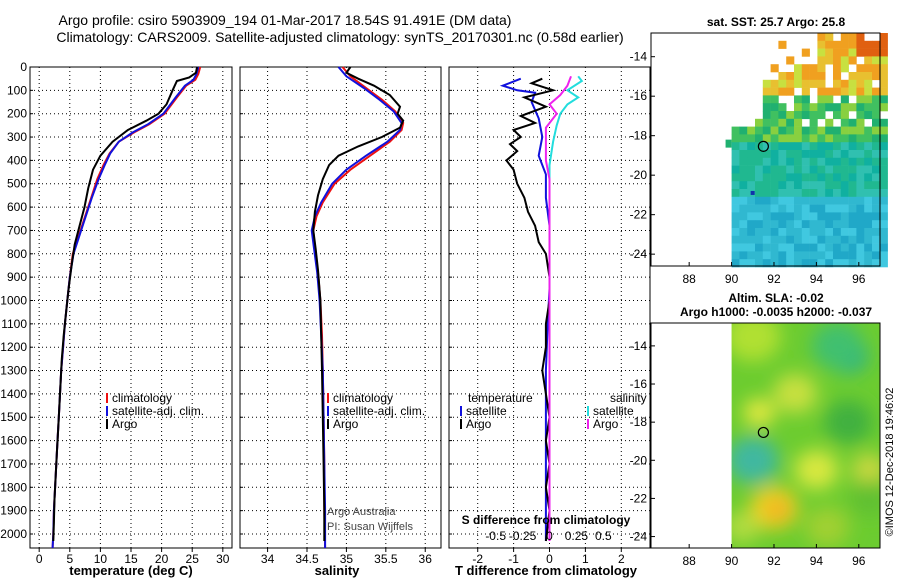 The width and height of the screenshot is (900, 580). What do you see at coordinates (639, 96) in the screenshot?
I see `sst-ytick-label: -16` at bounding box center [639, 96].